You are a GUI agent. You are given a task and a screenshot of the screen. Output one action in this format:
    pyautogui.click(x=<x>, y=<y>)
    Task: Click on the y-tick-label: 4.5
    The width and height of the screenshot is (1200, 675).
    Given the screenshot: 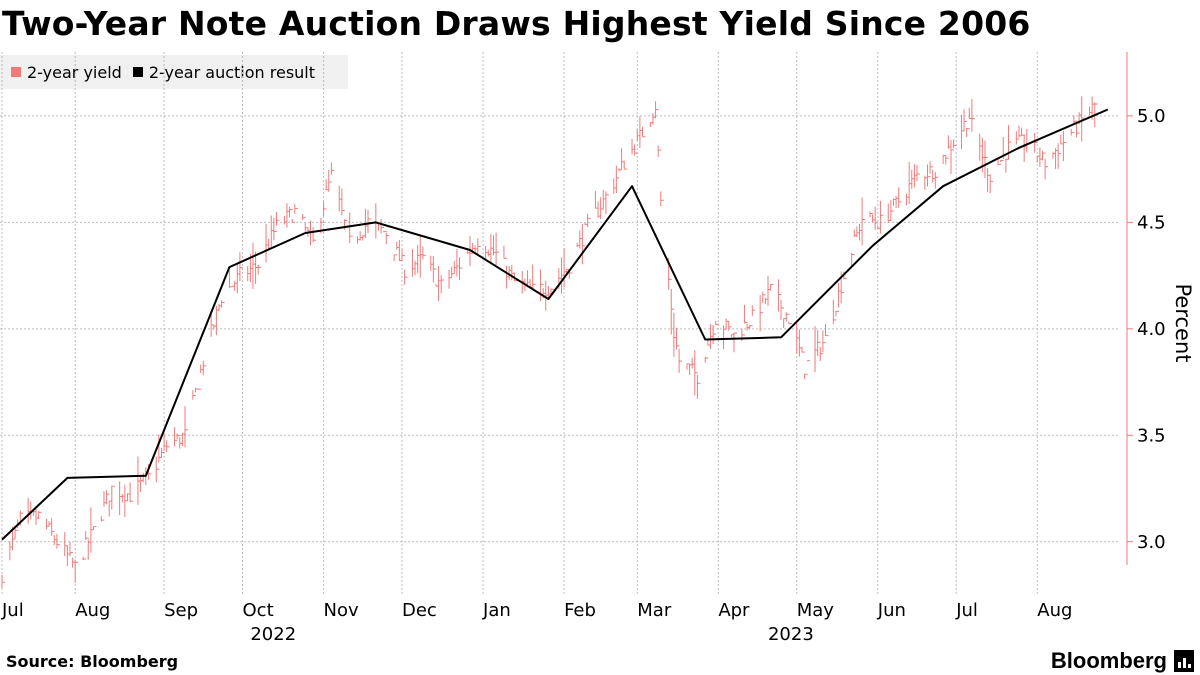 What is the action you would take?
    pyautogui.click(x=1151, y=222)
    